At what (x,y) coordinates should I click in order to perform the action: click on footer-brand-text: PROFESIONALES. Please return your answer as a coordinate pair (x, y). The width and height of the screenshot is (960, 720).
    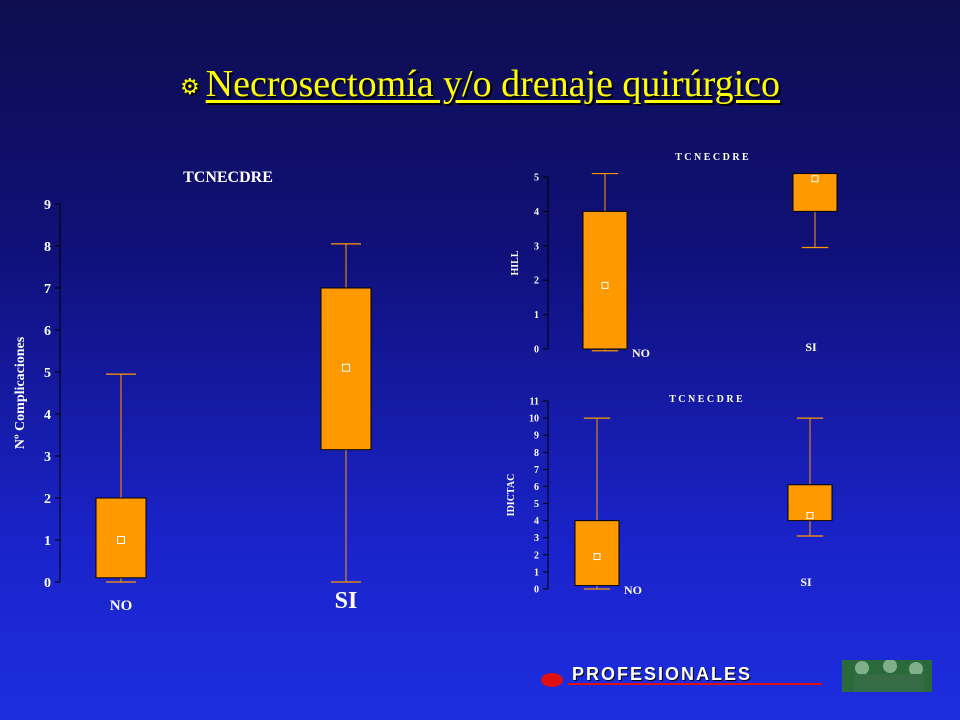
    Looking at the image, I should click on (662, 674).